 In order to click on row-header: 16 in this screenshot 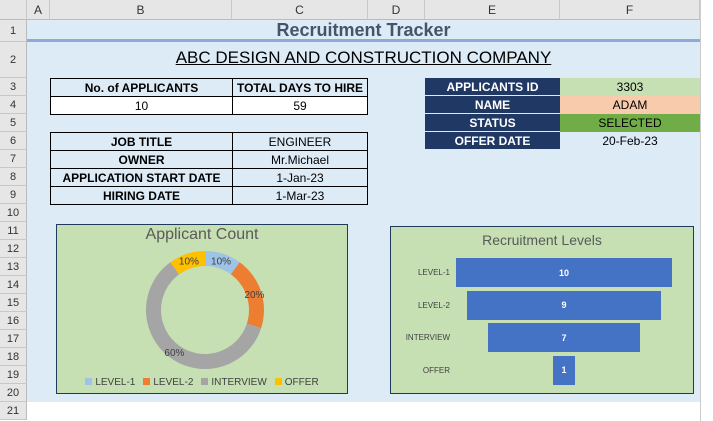, I will do `click(13, 321)`.